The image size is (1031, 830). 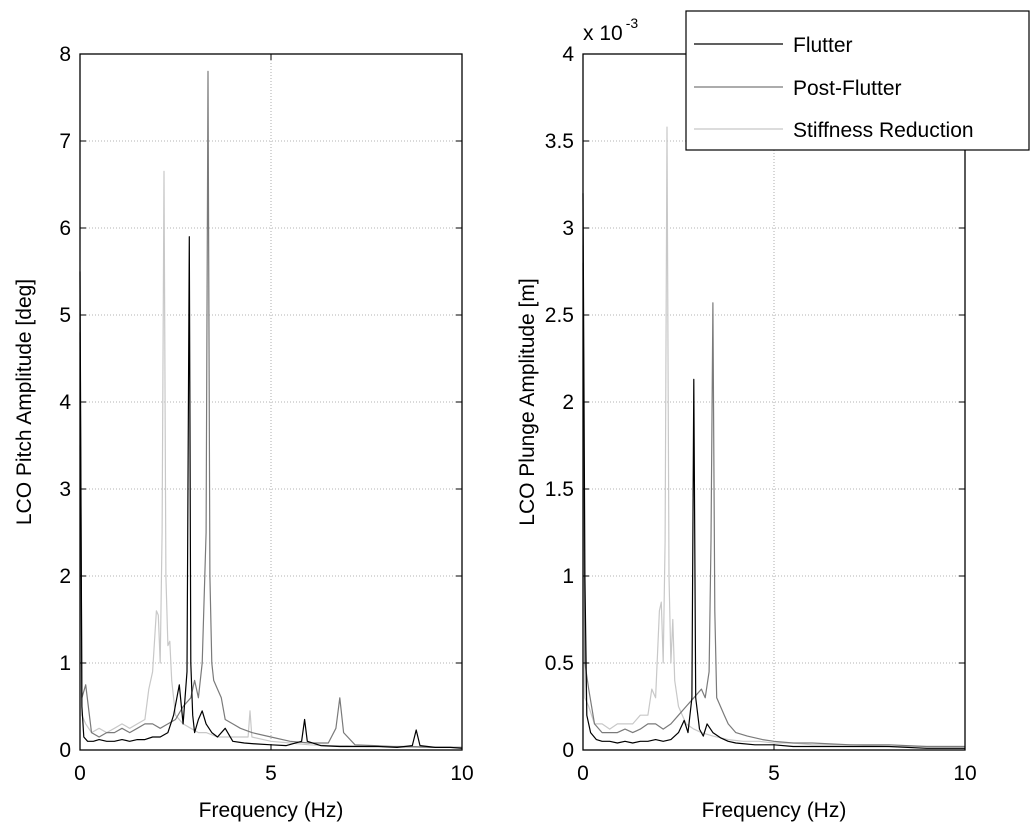 I want to click on legend-label-flutter: Flutter, so click(x=823, y=45).